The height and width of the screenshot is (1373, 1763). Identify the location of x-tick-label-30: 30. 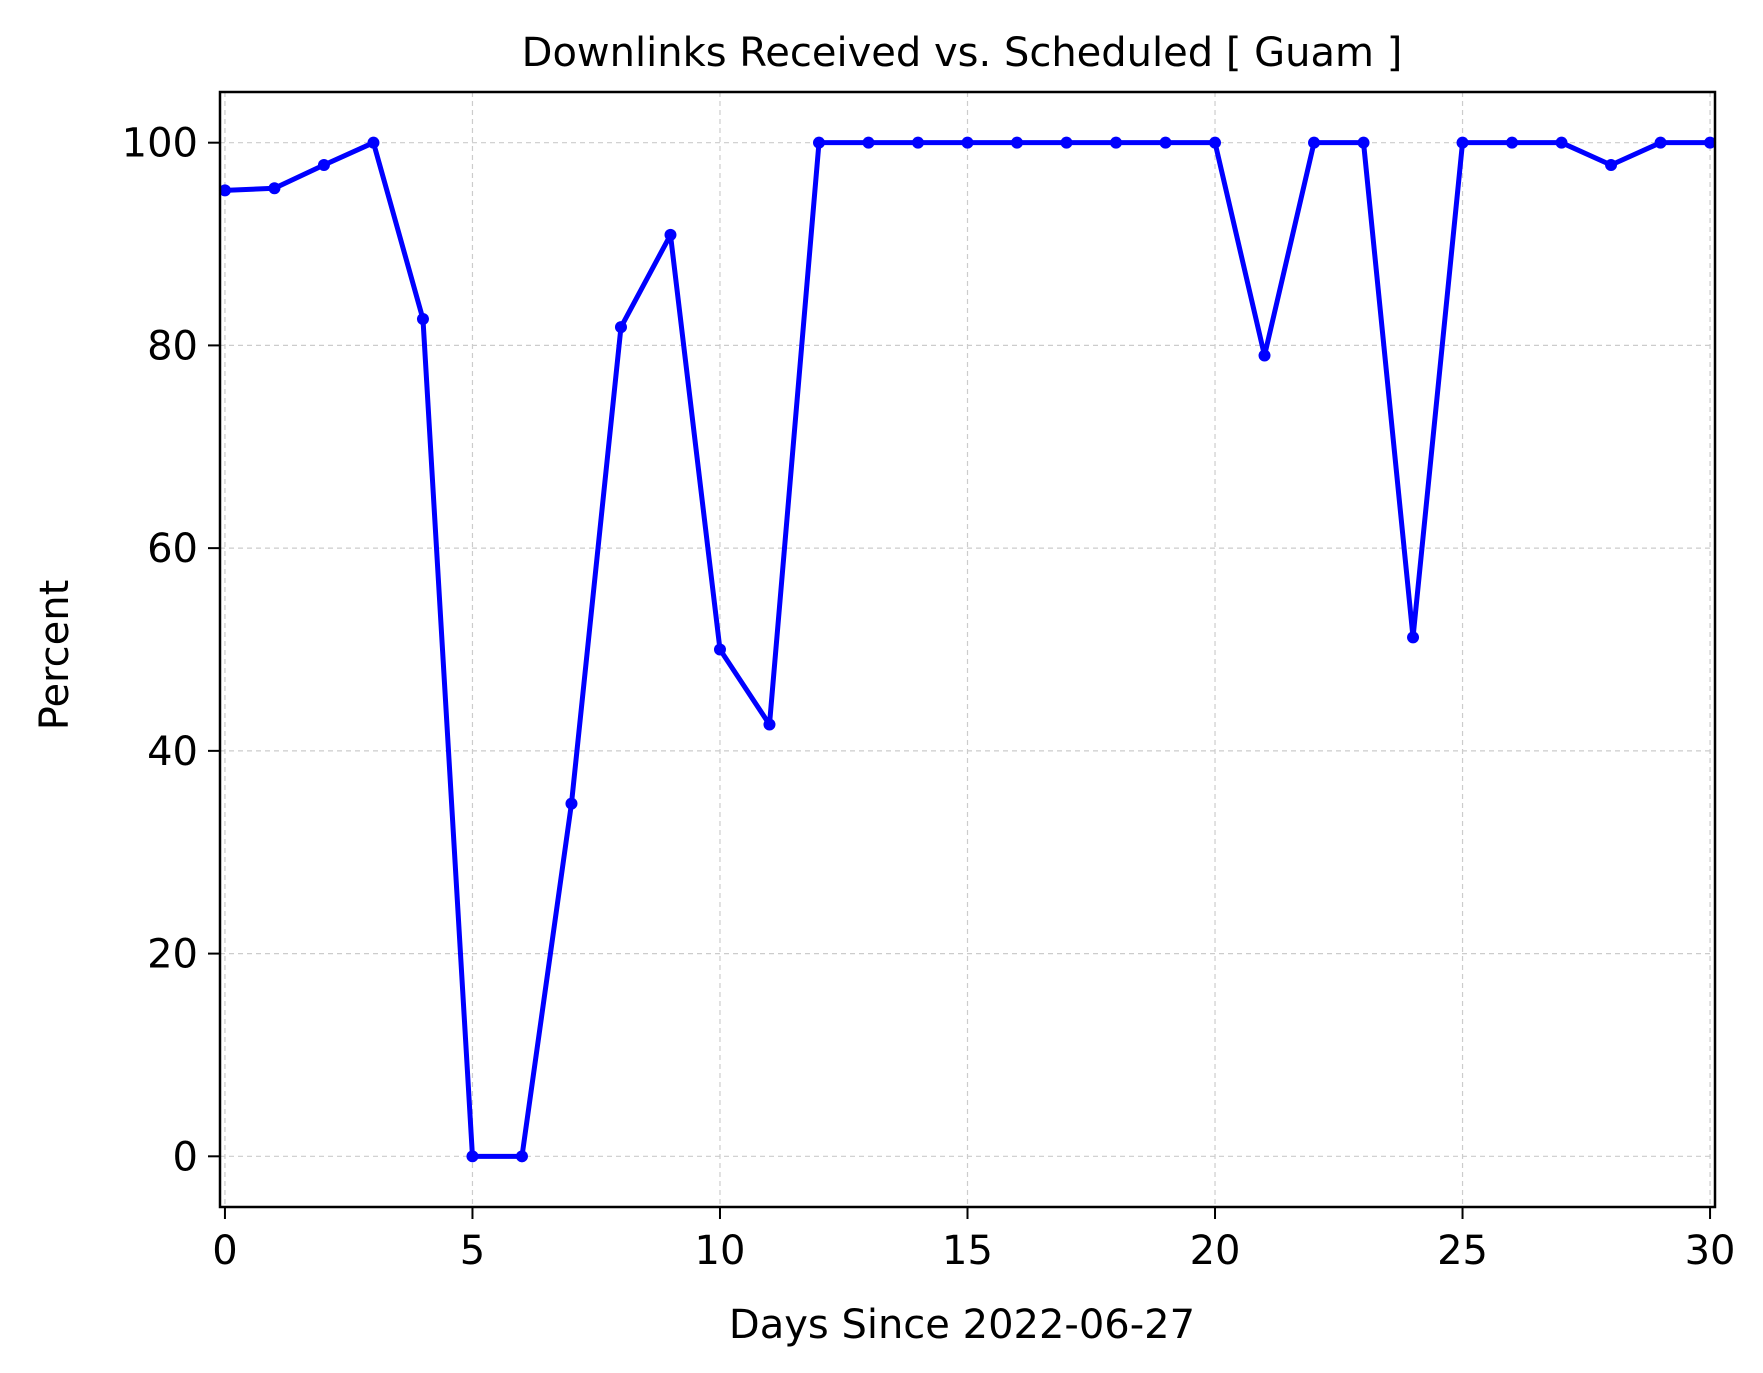
(1710, 1251).